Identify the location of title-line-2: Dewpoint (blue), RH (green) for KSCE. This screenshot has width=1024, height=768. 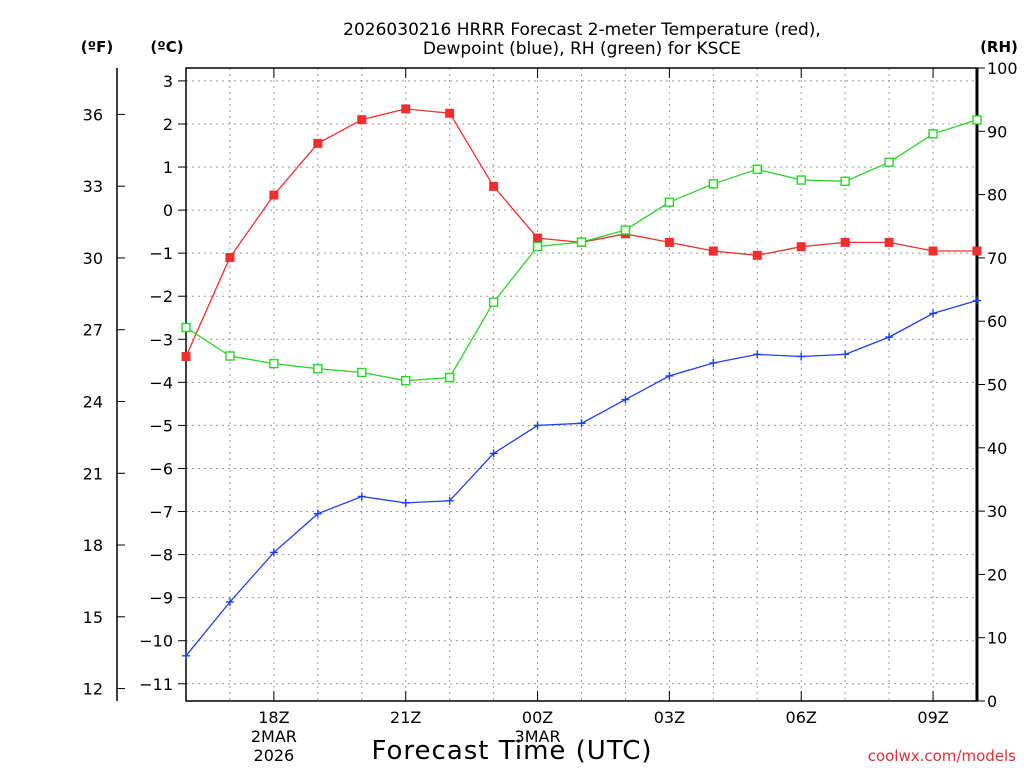
(582, 49).